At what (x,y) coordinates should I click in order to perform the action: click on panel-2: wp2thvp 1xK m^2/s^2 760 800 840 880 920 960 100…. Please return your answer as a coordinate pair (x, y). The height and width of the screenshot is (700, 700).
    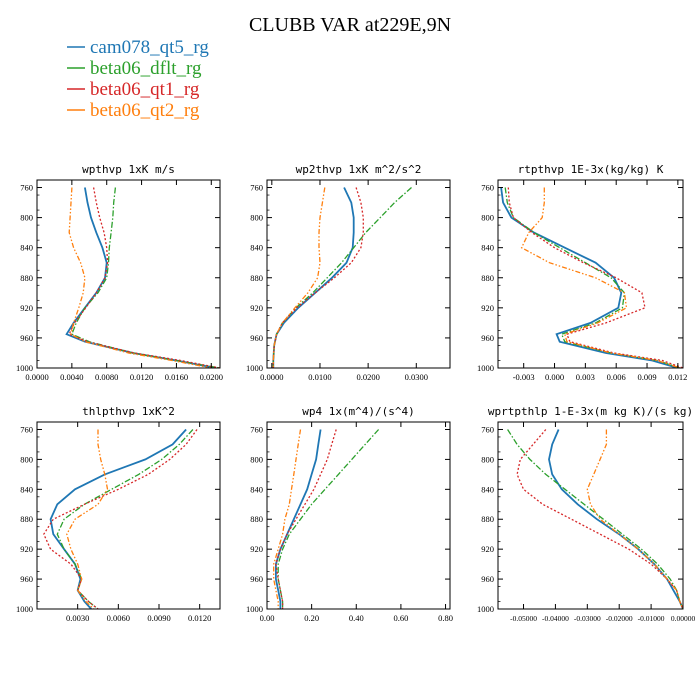
    Looking at the image, I should click on (348, 272).